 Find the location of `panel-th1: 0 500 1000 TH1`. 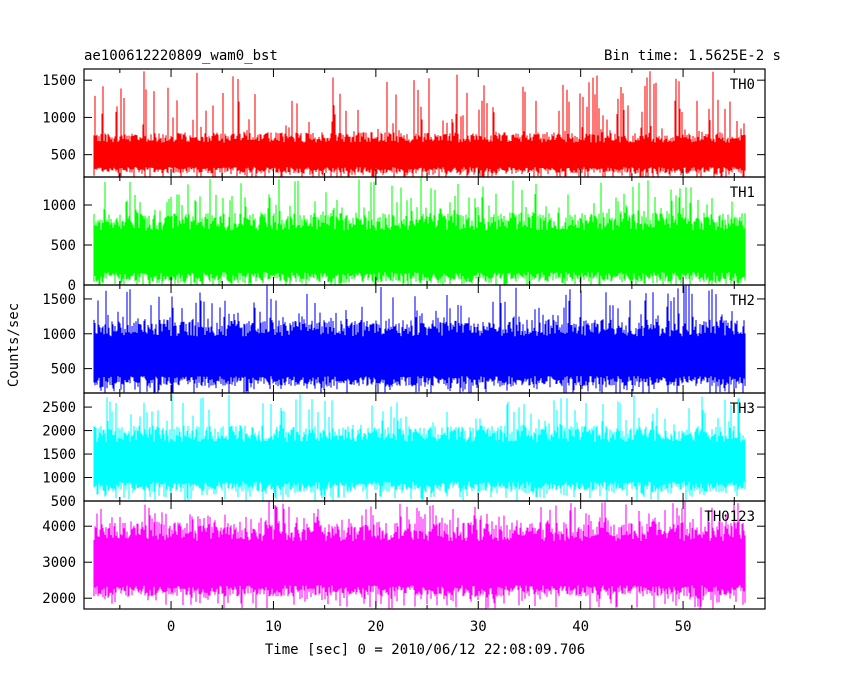

panel-th1: 0 500 1000 TH1 is located at coordinates (404, 235).